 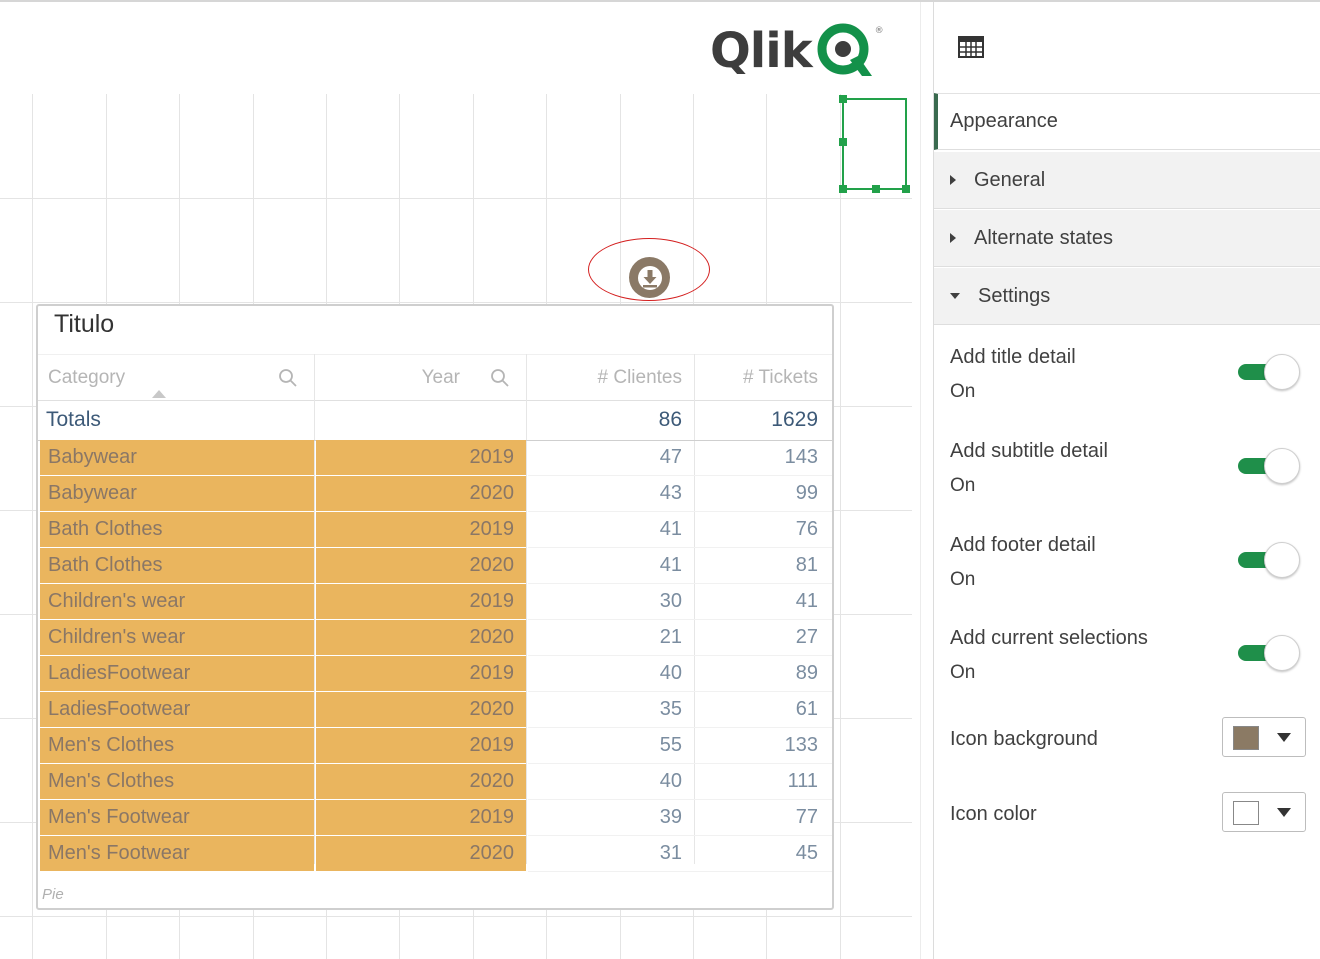 I want to click on totals-row: Totals 86 1629, so click(x=435, y=420).